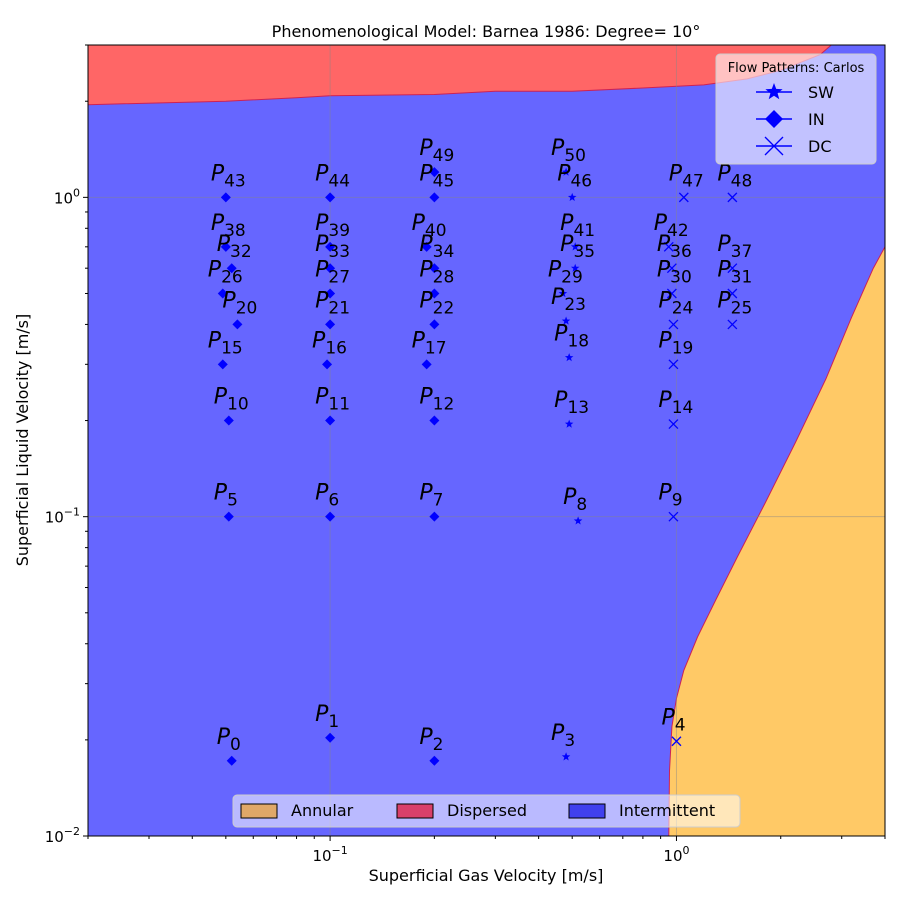  Describe the element at coordinates (436, 247) in the screenshot. I see `point-label-34: P34` at that location.